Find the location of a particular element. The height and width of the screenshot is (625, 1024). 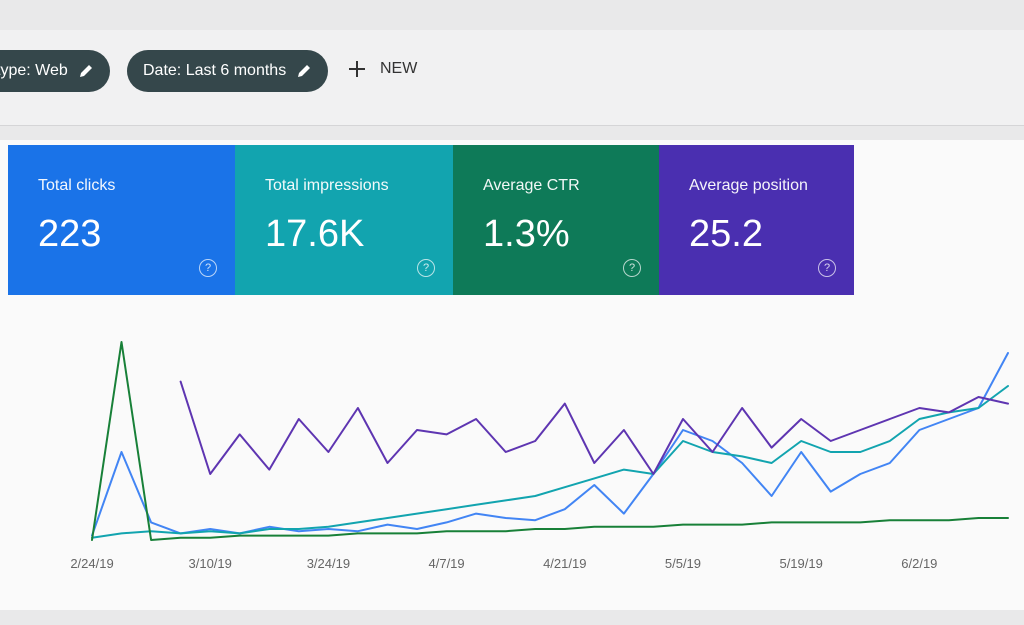

metric-value: 17.6K is located at coordinates (315, 234).